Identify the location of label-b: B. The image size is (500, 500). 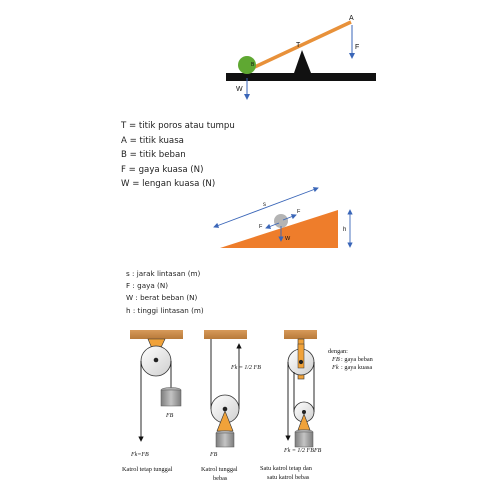
(253, 65).